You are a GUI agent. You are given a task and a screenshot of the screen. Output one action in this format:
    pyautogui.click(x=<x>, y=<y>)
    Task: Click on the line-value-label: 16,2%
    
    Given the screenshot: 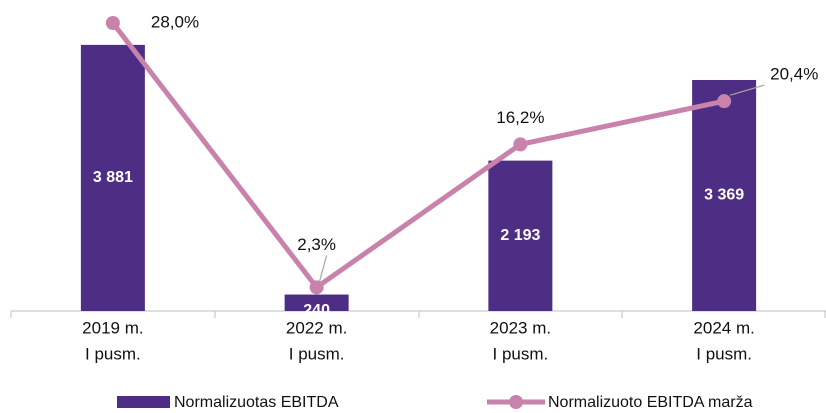 What is the action you would take?
    pyautogui.click(x=520, y=117)
    